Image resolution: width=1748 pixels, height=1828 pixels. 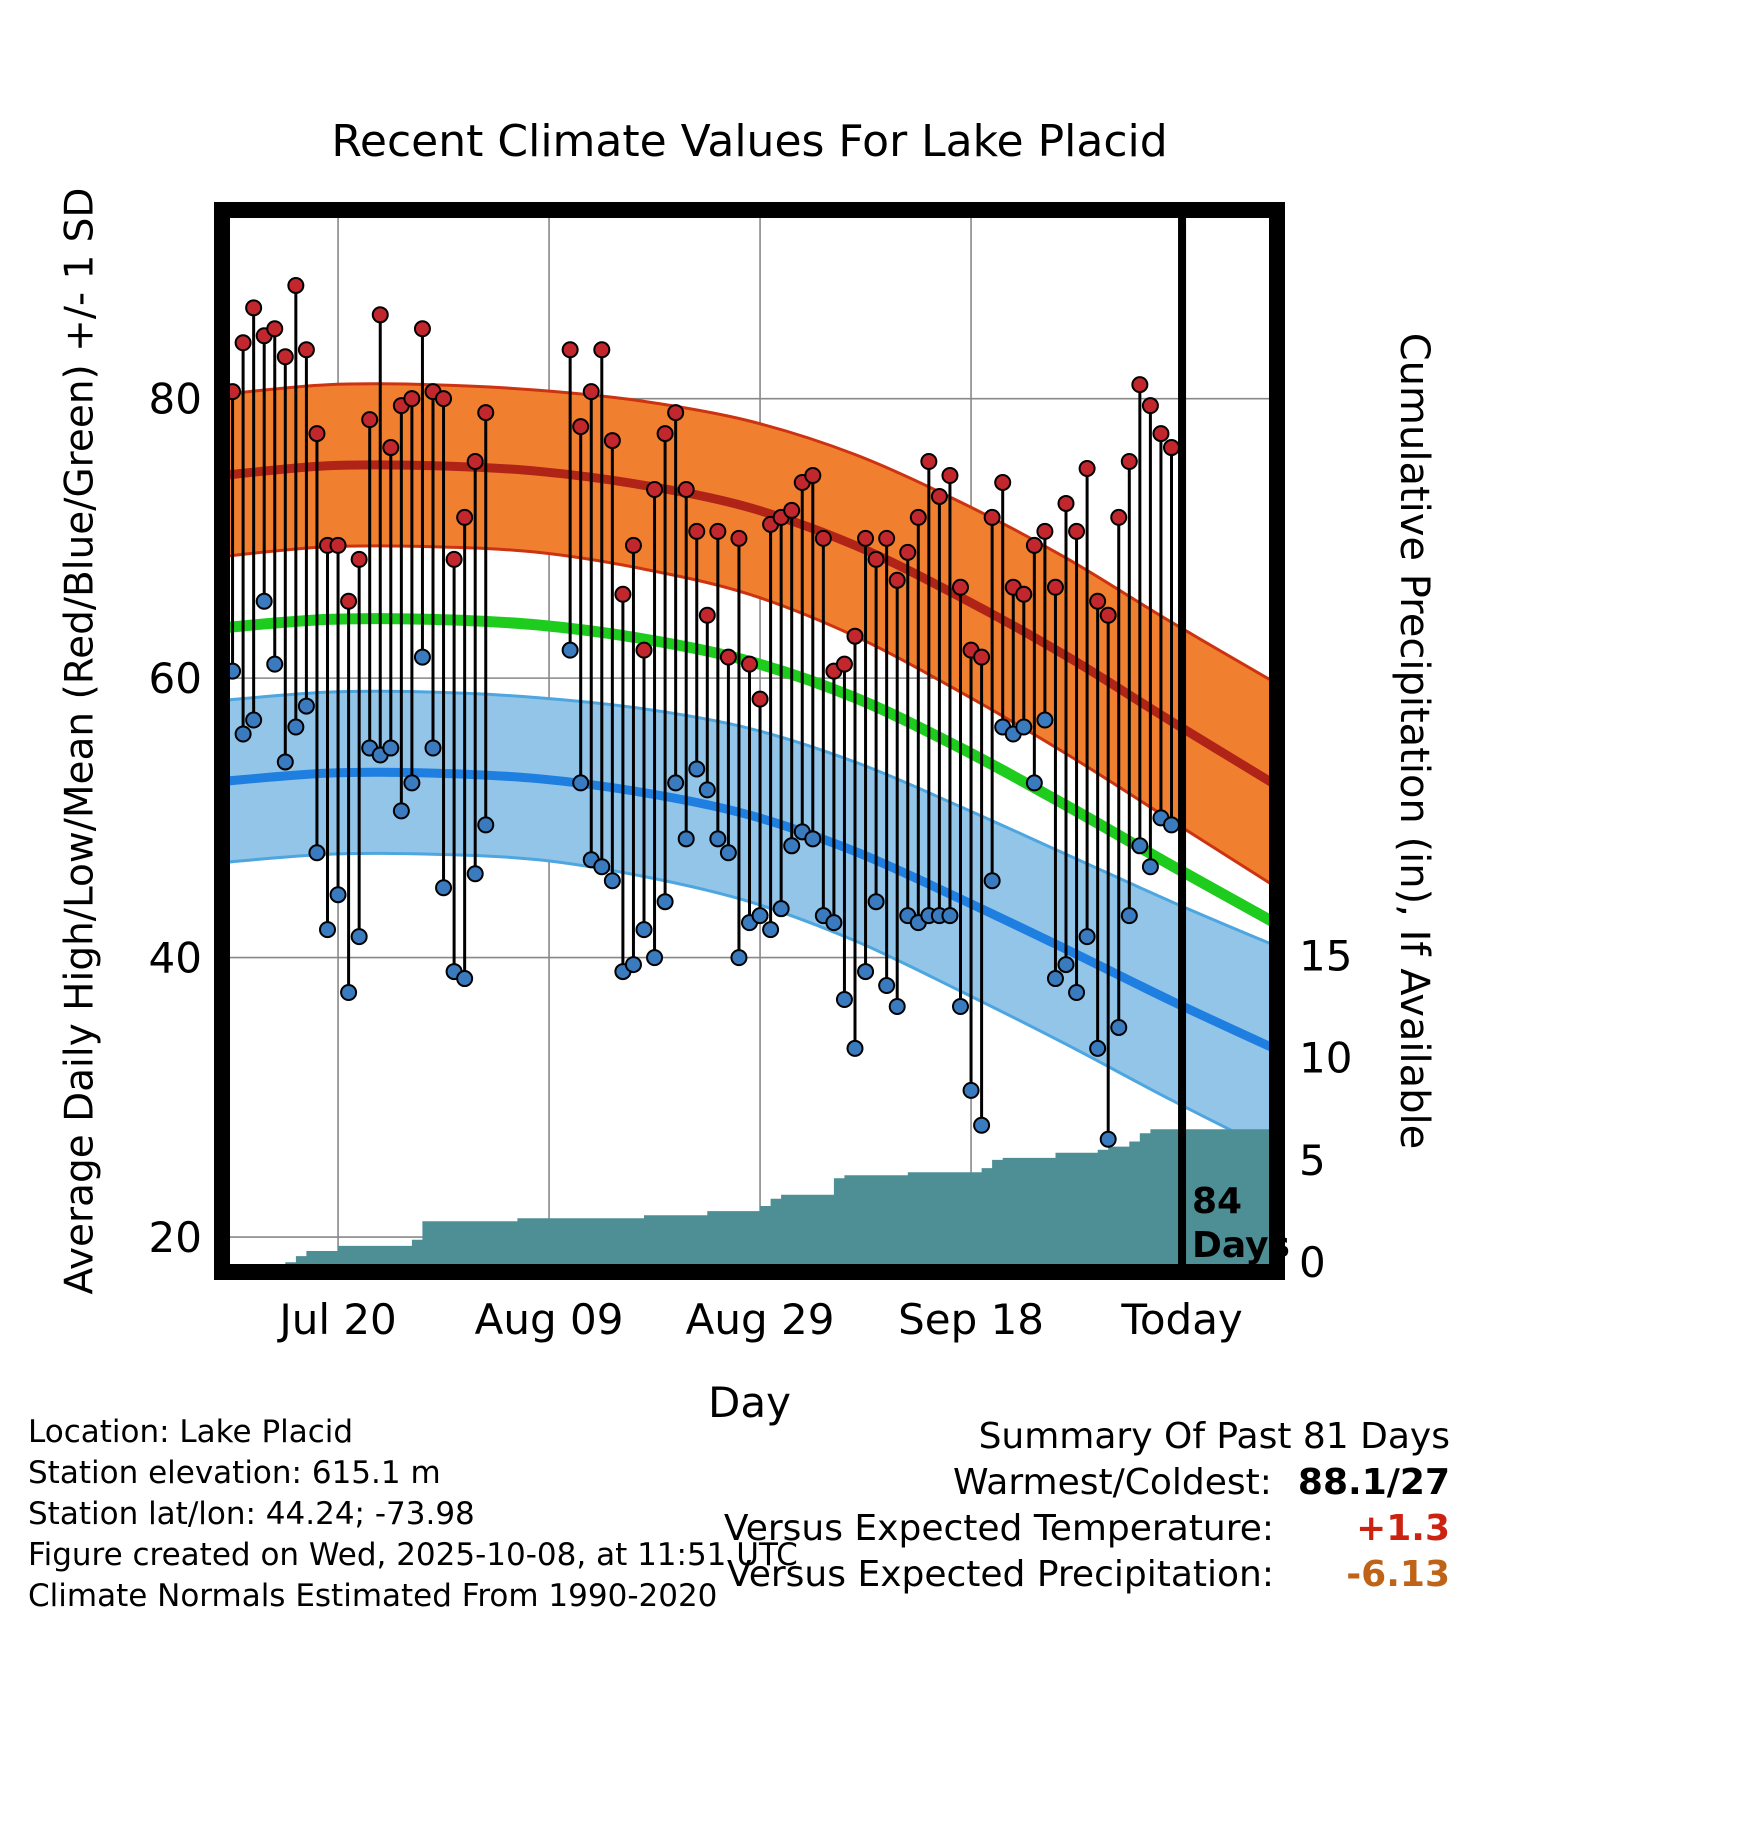 What do you see at coordinates (175, 399) in the screenshot?
I see `left-tick-label: 80` at bounding box center [175, 399].